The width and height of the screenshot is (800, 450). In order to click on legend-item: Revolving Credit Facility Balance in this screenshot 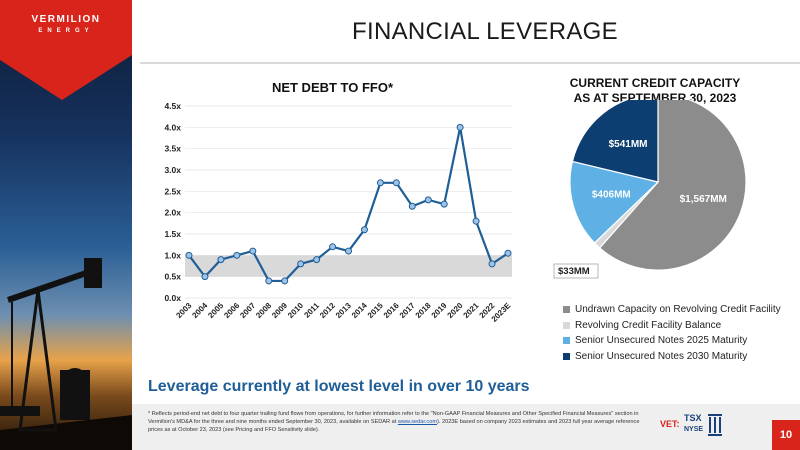, I will do `click(680, 326)`.